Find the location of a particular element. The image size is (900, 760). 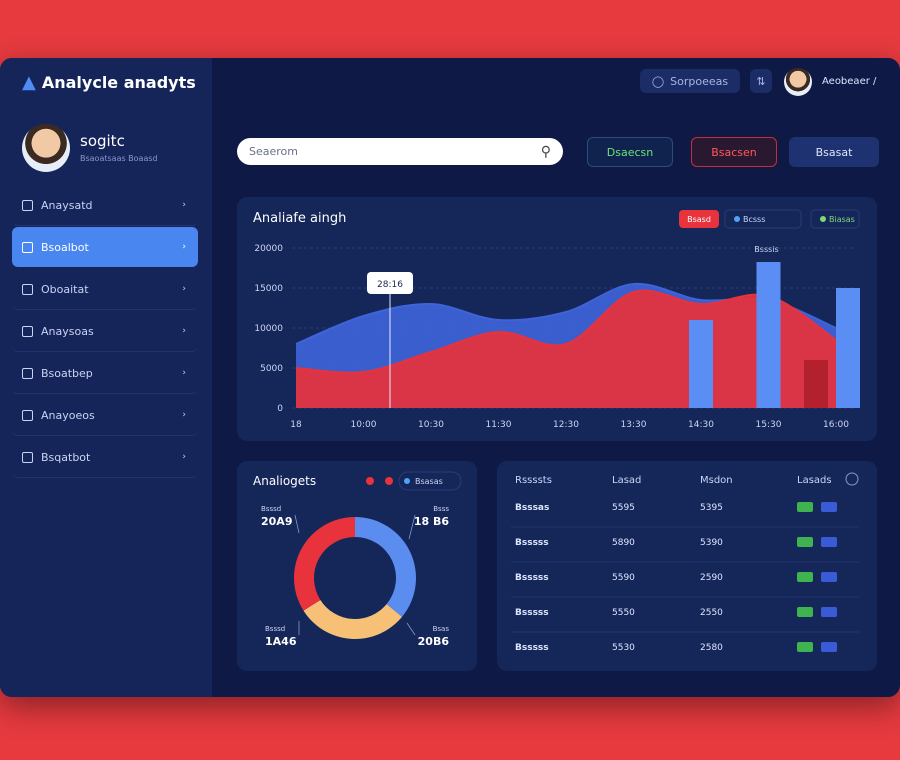

table-header: Rssssts is located at coordinates (533, 480).